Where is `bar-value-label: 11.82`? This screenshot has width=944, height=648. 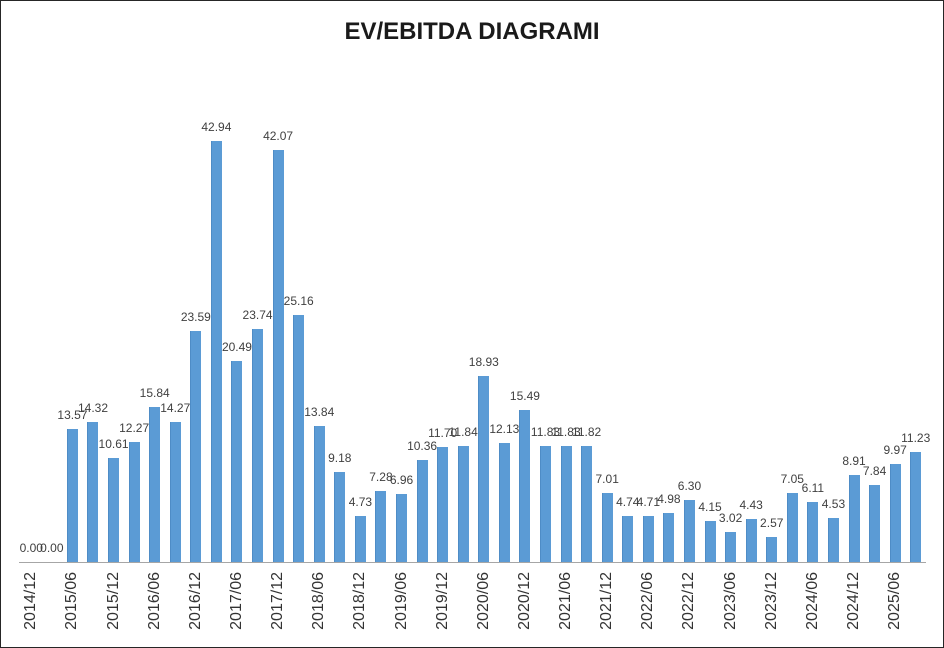 bar-value-label: 11.82 is located at coordinates (587, 432).